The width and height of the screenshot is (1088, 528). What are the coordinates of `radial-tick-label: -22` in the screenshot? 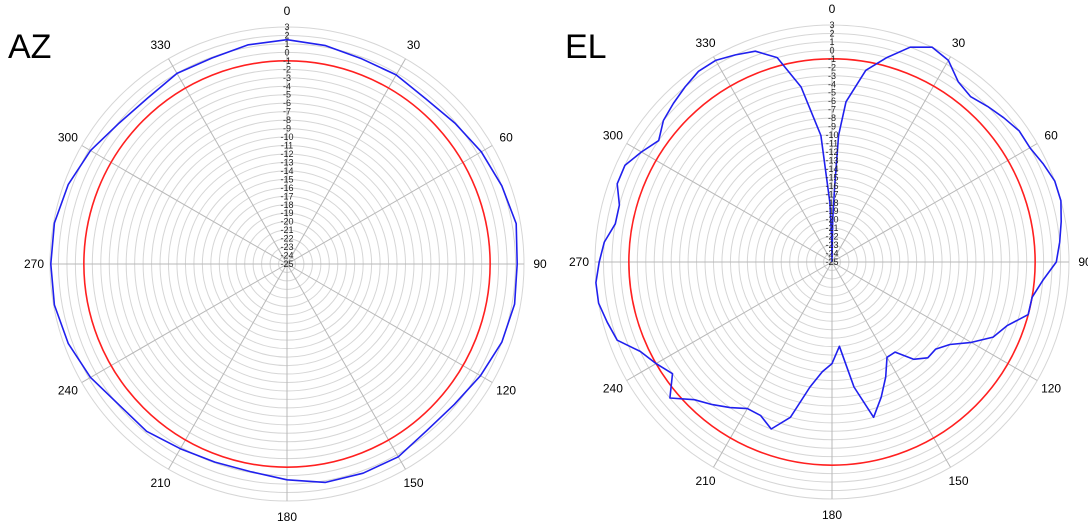 It's located at (831, 237).